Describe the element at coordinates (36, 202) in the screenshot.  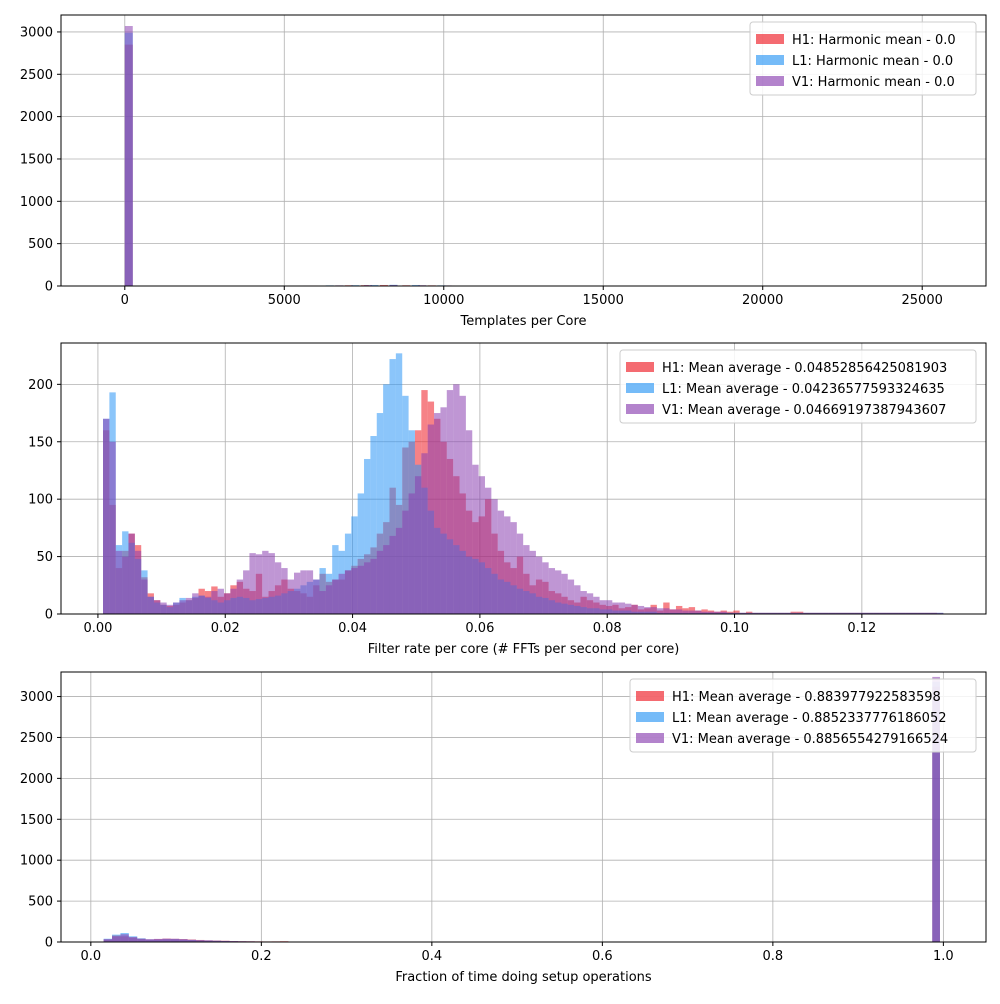
I see `y-tick-label: 1000` at that location.